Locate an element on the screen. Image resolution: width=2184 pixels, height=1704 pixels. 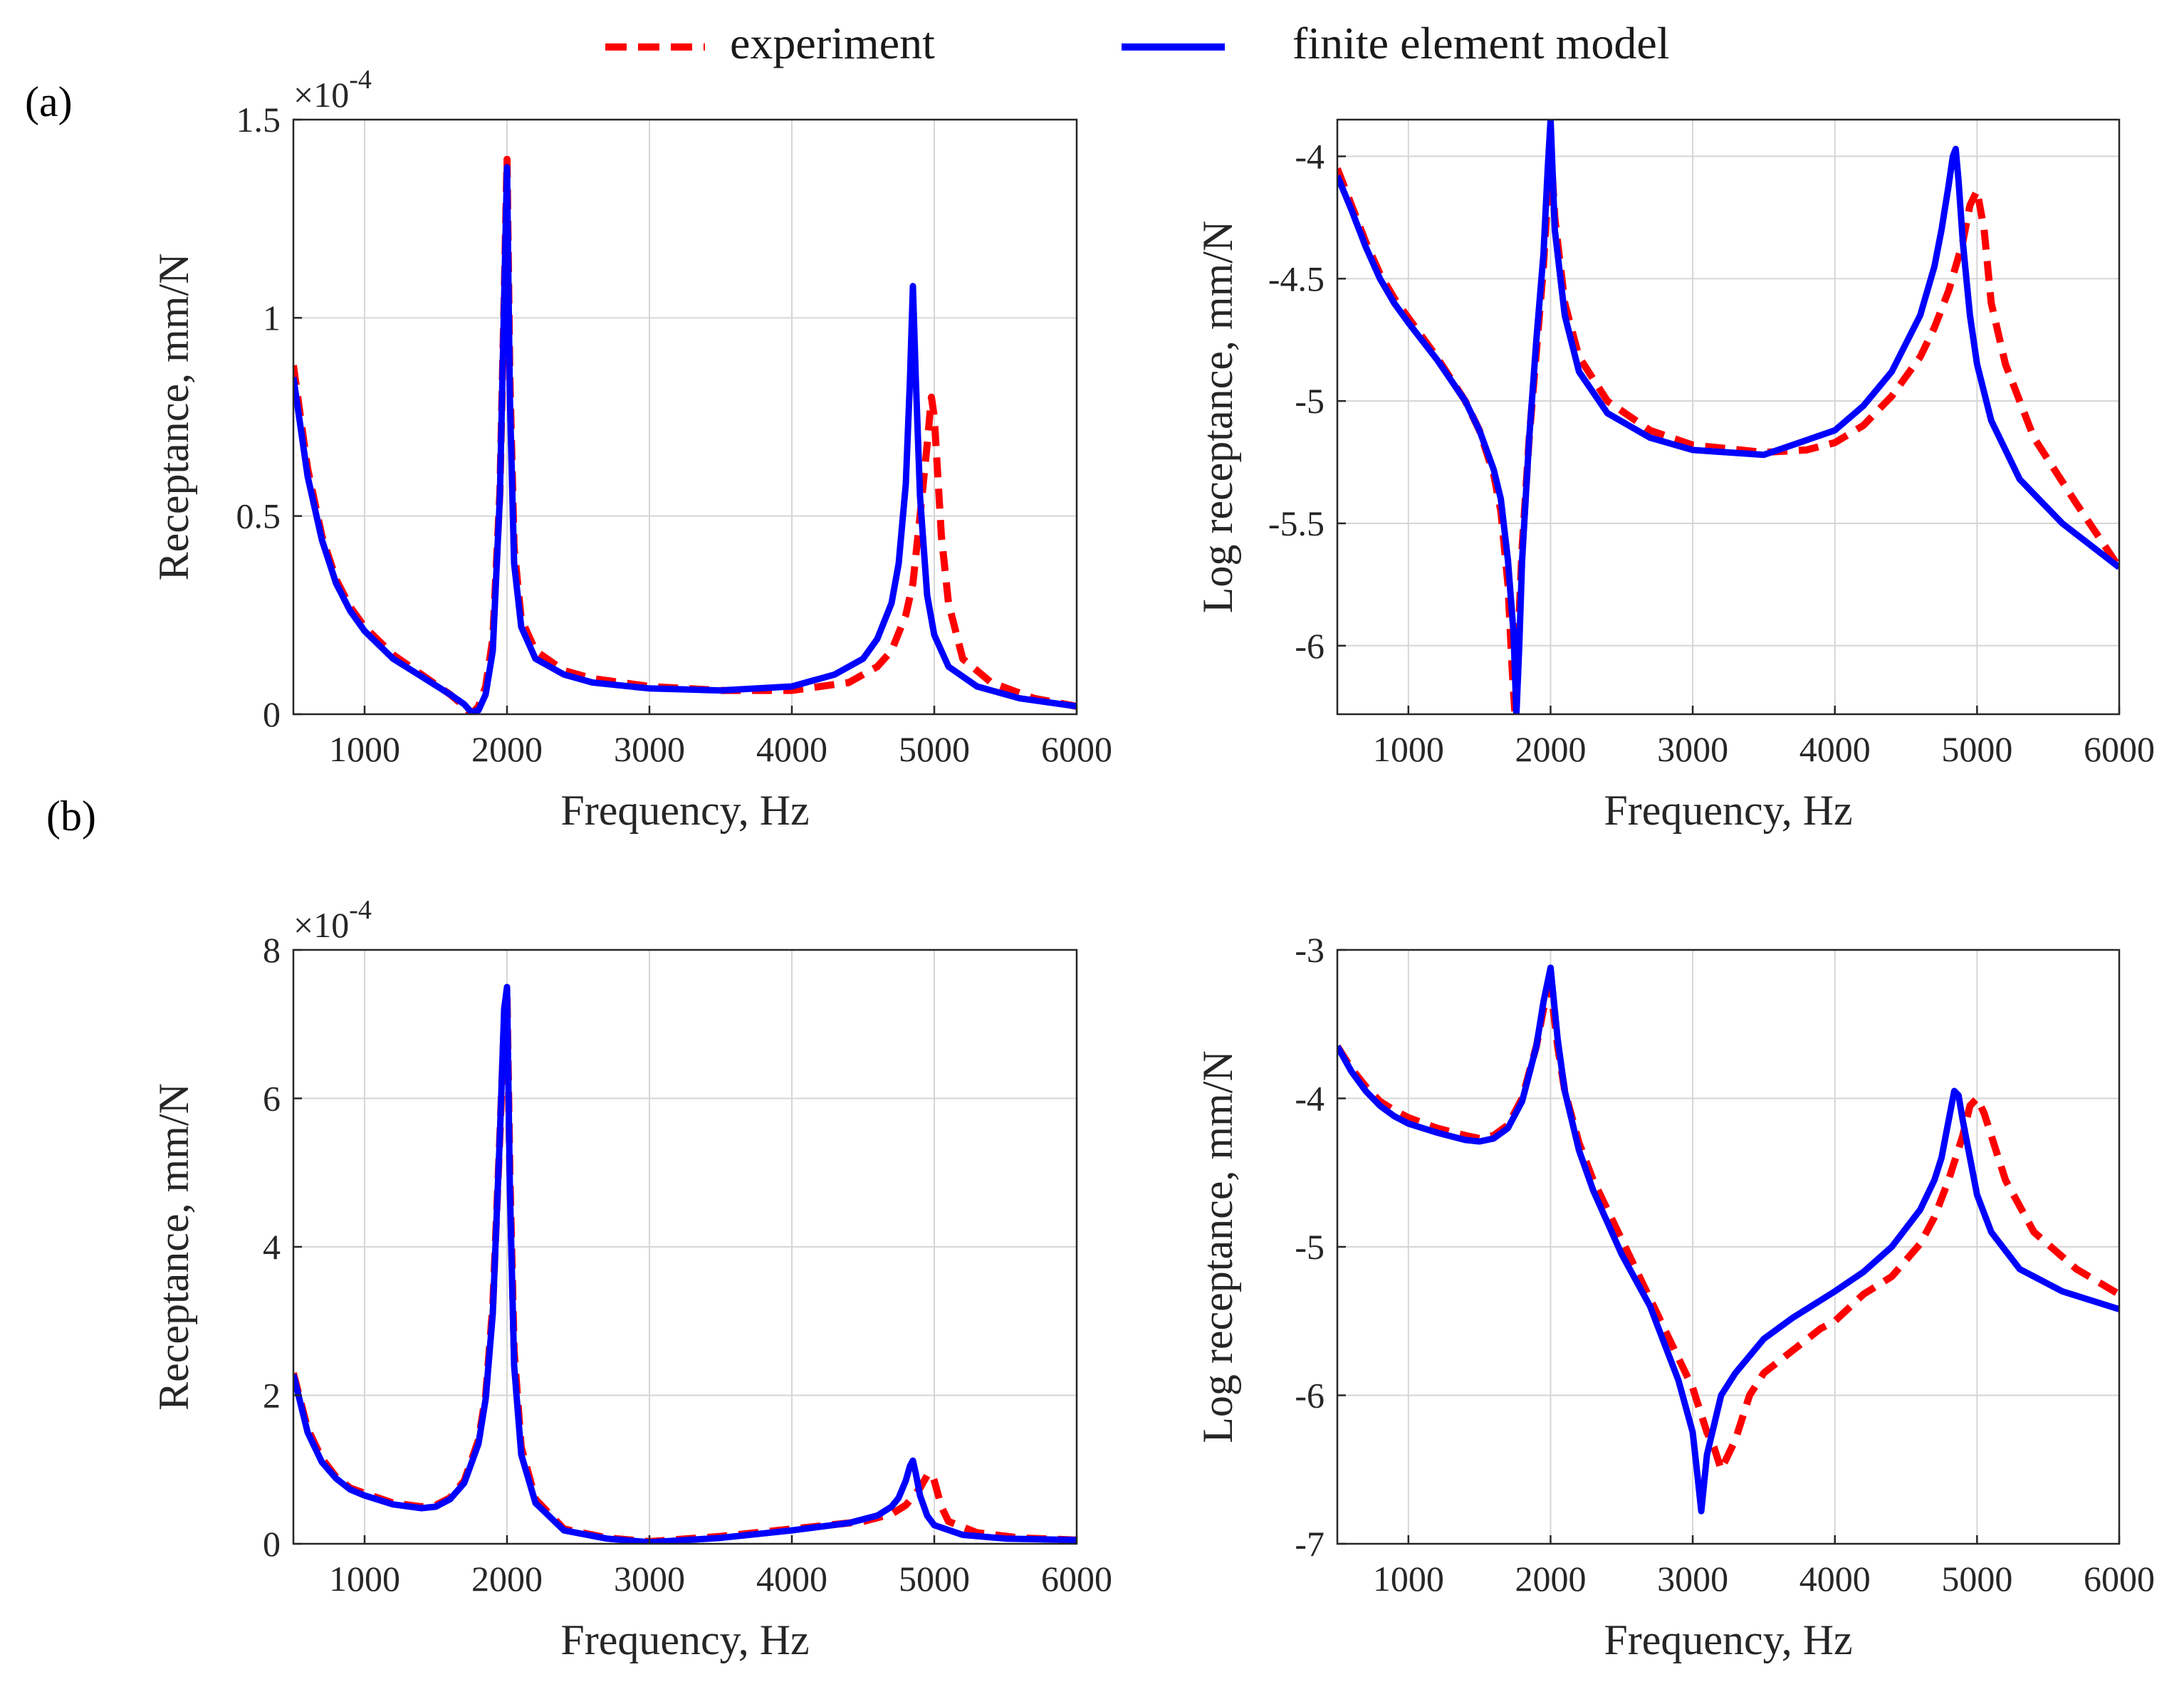
panel-label-a: (a) is located at coordinates (49, 101).